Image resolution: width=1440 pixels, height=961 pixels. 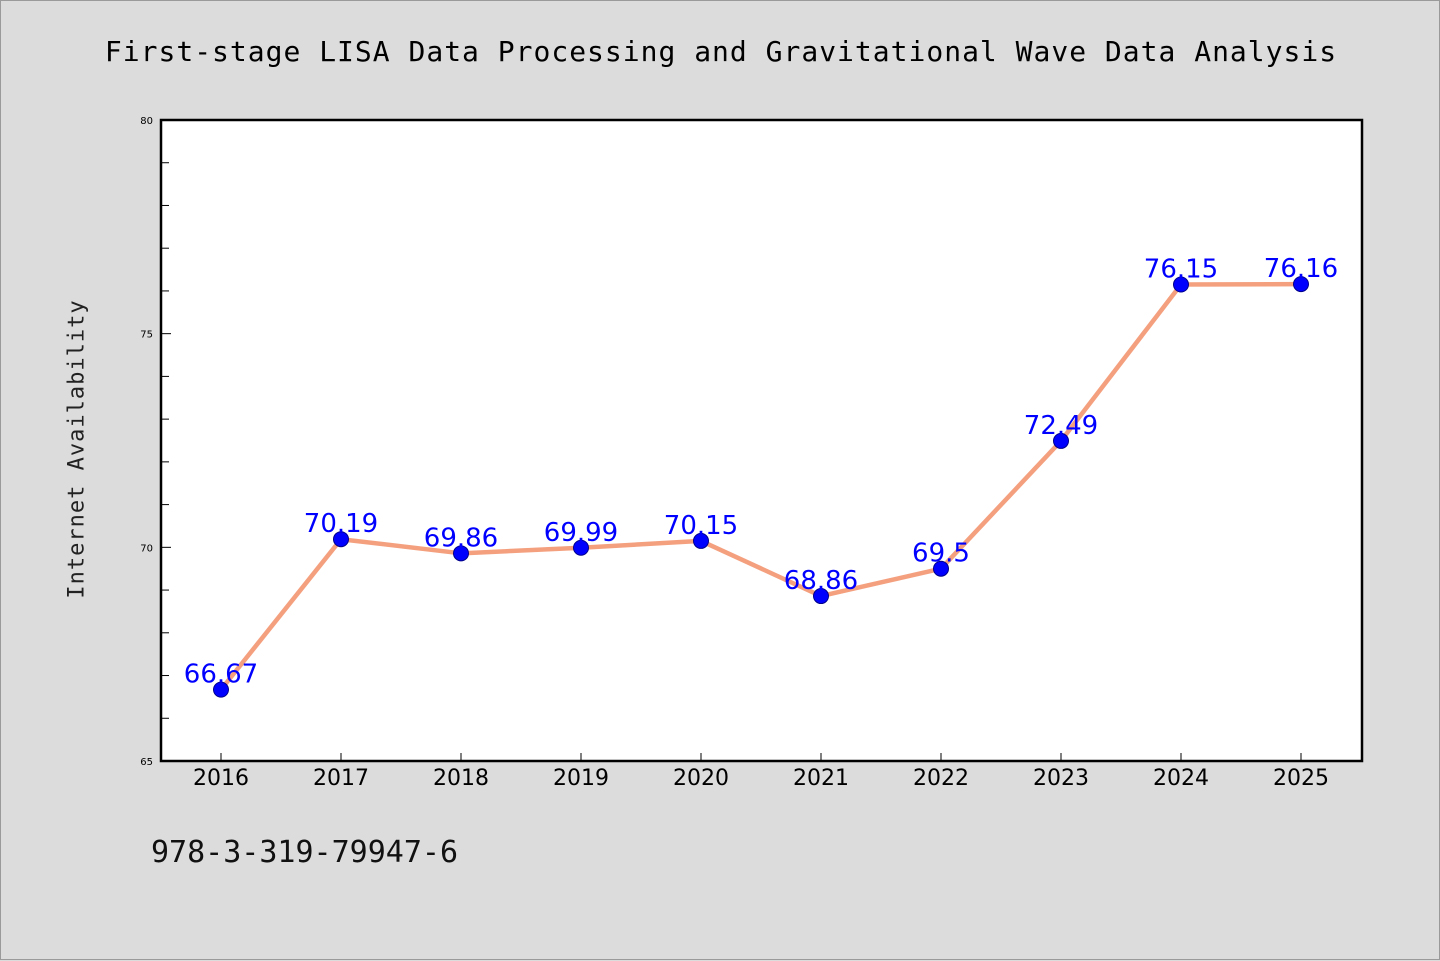 I want to click on data-label: 69.86, so click(x=461, y=538).